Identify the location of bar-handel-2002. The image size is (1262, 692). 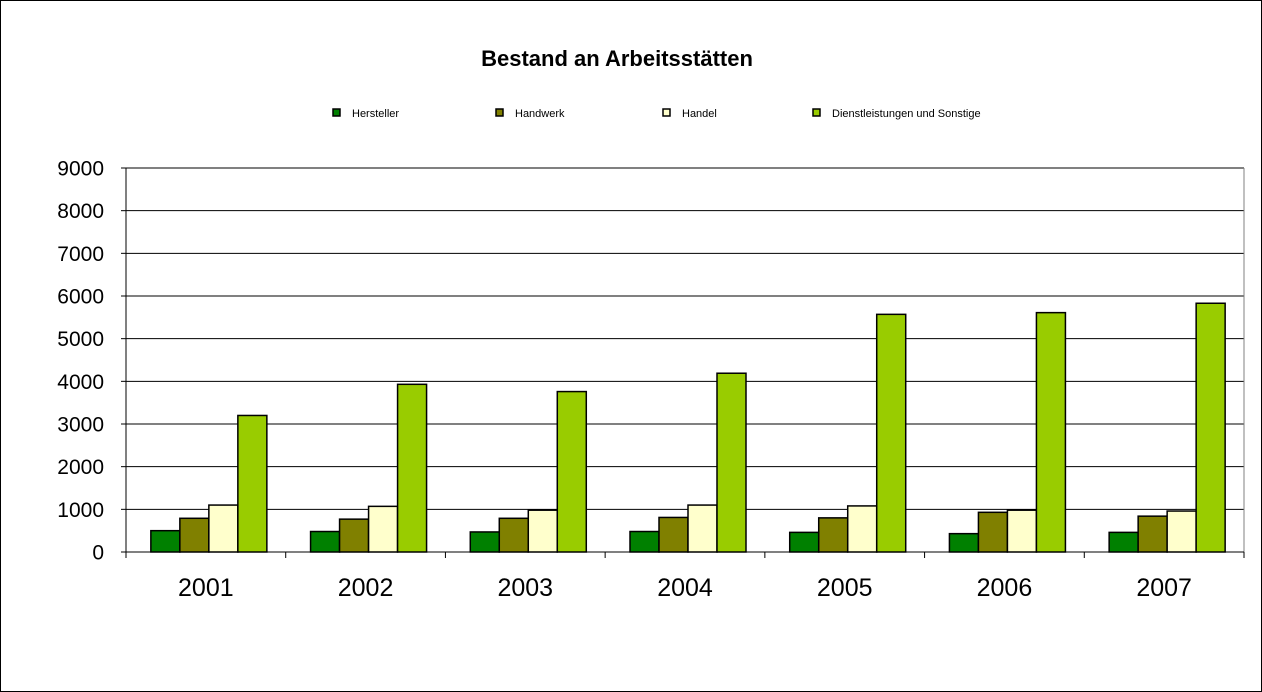
(383, 529).